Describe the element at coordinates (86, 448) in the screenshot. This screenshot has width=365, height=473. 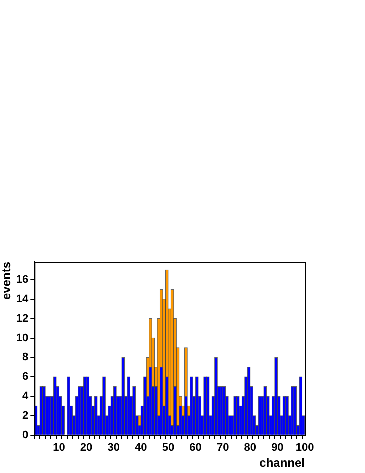
I see `x-tick-label: 20` at that location.